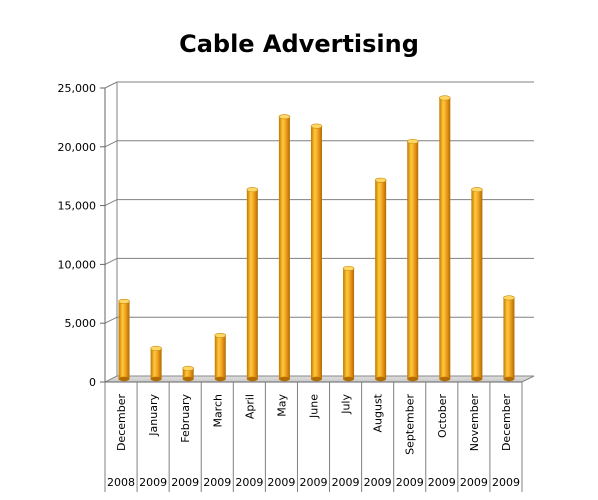 Image resolution: width=598 pixels, height=500 pixels. What do you see at coordinates (92, 382) in the screenshot?
I see `y-tick-label: 0` at bounding box center [92, 382].